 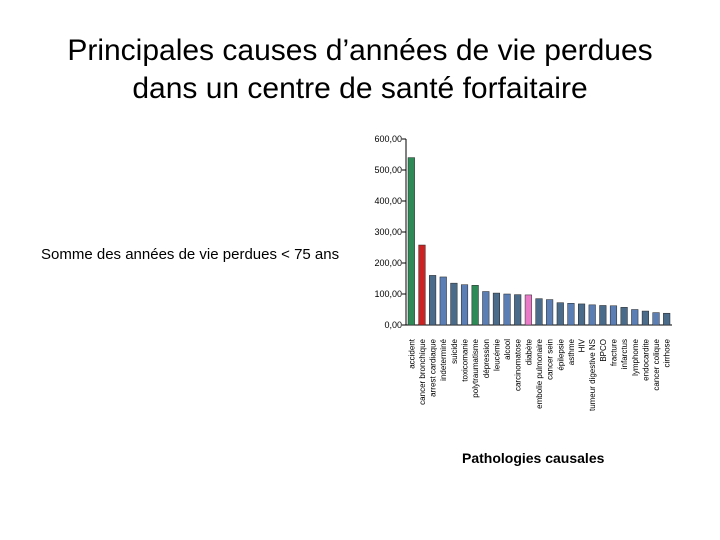 I want to click on x-tick-label: alcool, so click(x=507, y=349).